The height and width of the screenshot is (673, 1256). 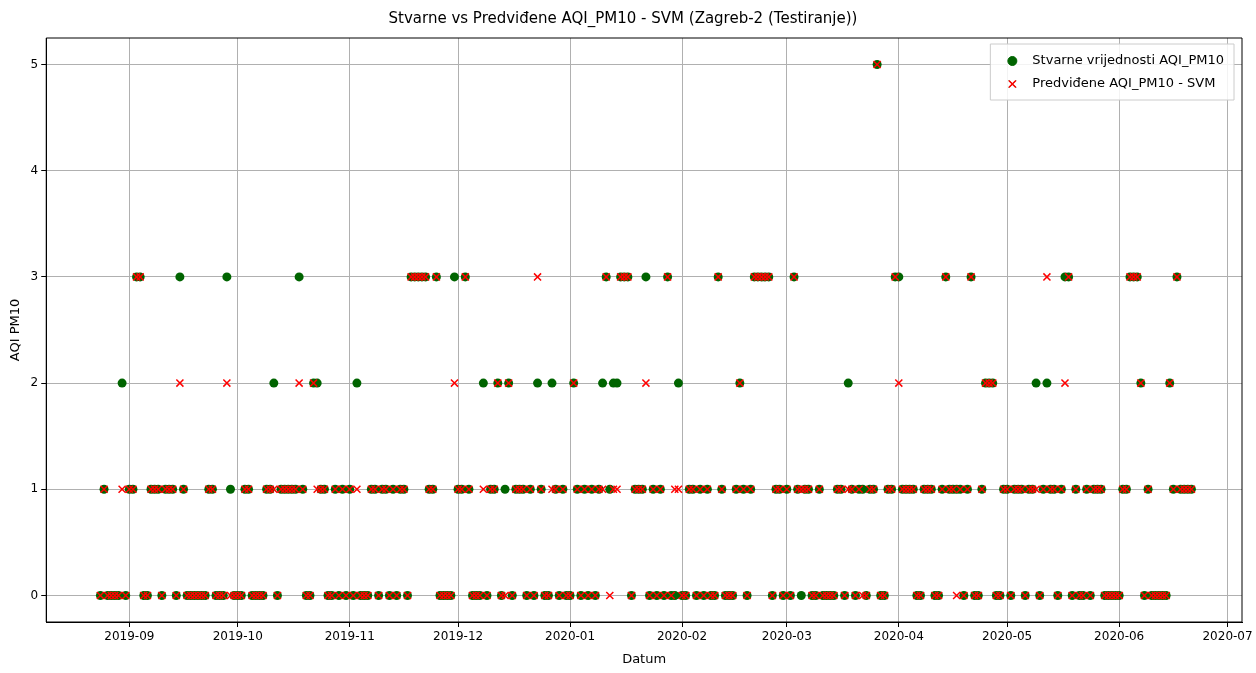 I want to click on x-tick-label: 2020-01, so click(x=570, y=636).